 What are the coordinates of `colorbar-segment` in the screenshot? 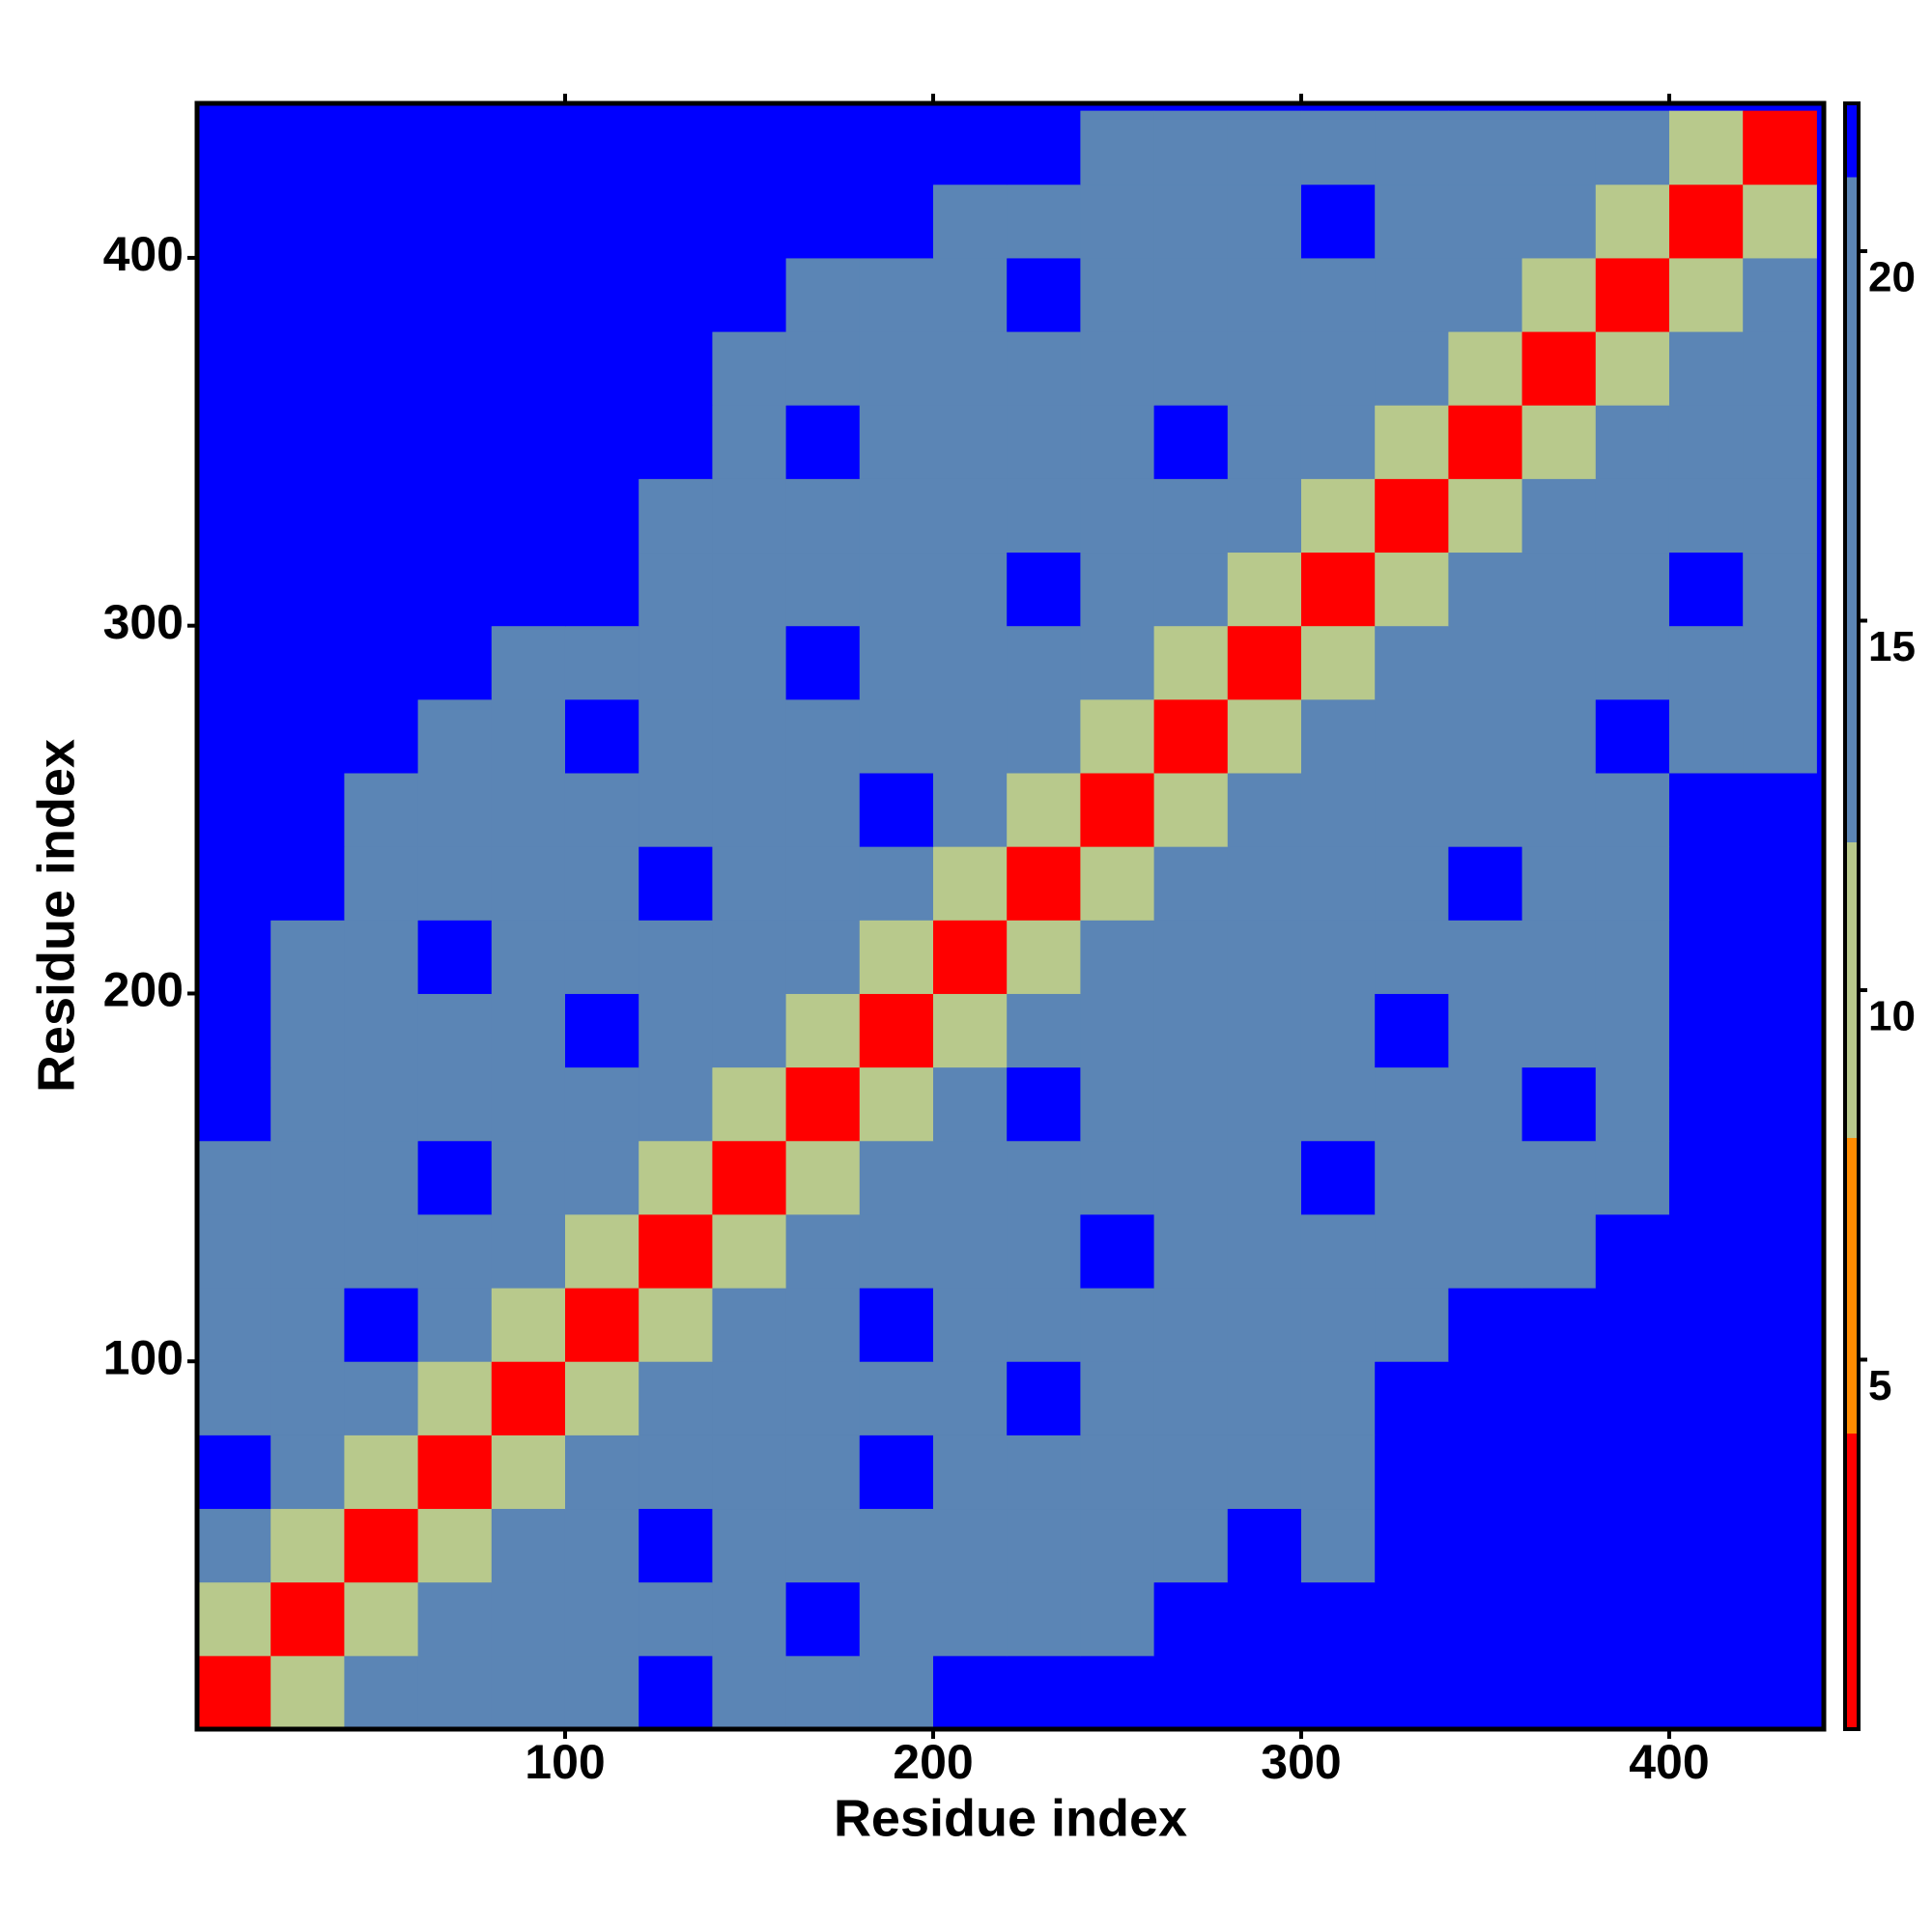 It's located at (1852, 1581).